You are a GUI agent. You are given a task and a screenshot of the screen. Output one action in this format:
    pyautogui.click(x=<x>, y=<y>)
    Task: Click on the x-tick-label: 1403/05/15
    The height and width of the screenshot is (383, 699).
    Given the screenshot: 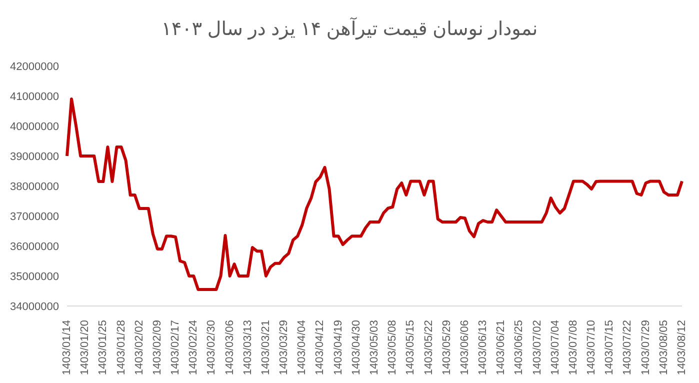 What is the action you would take?
    pyautogui.click(x=410, y=348)
    